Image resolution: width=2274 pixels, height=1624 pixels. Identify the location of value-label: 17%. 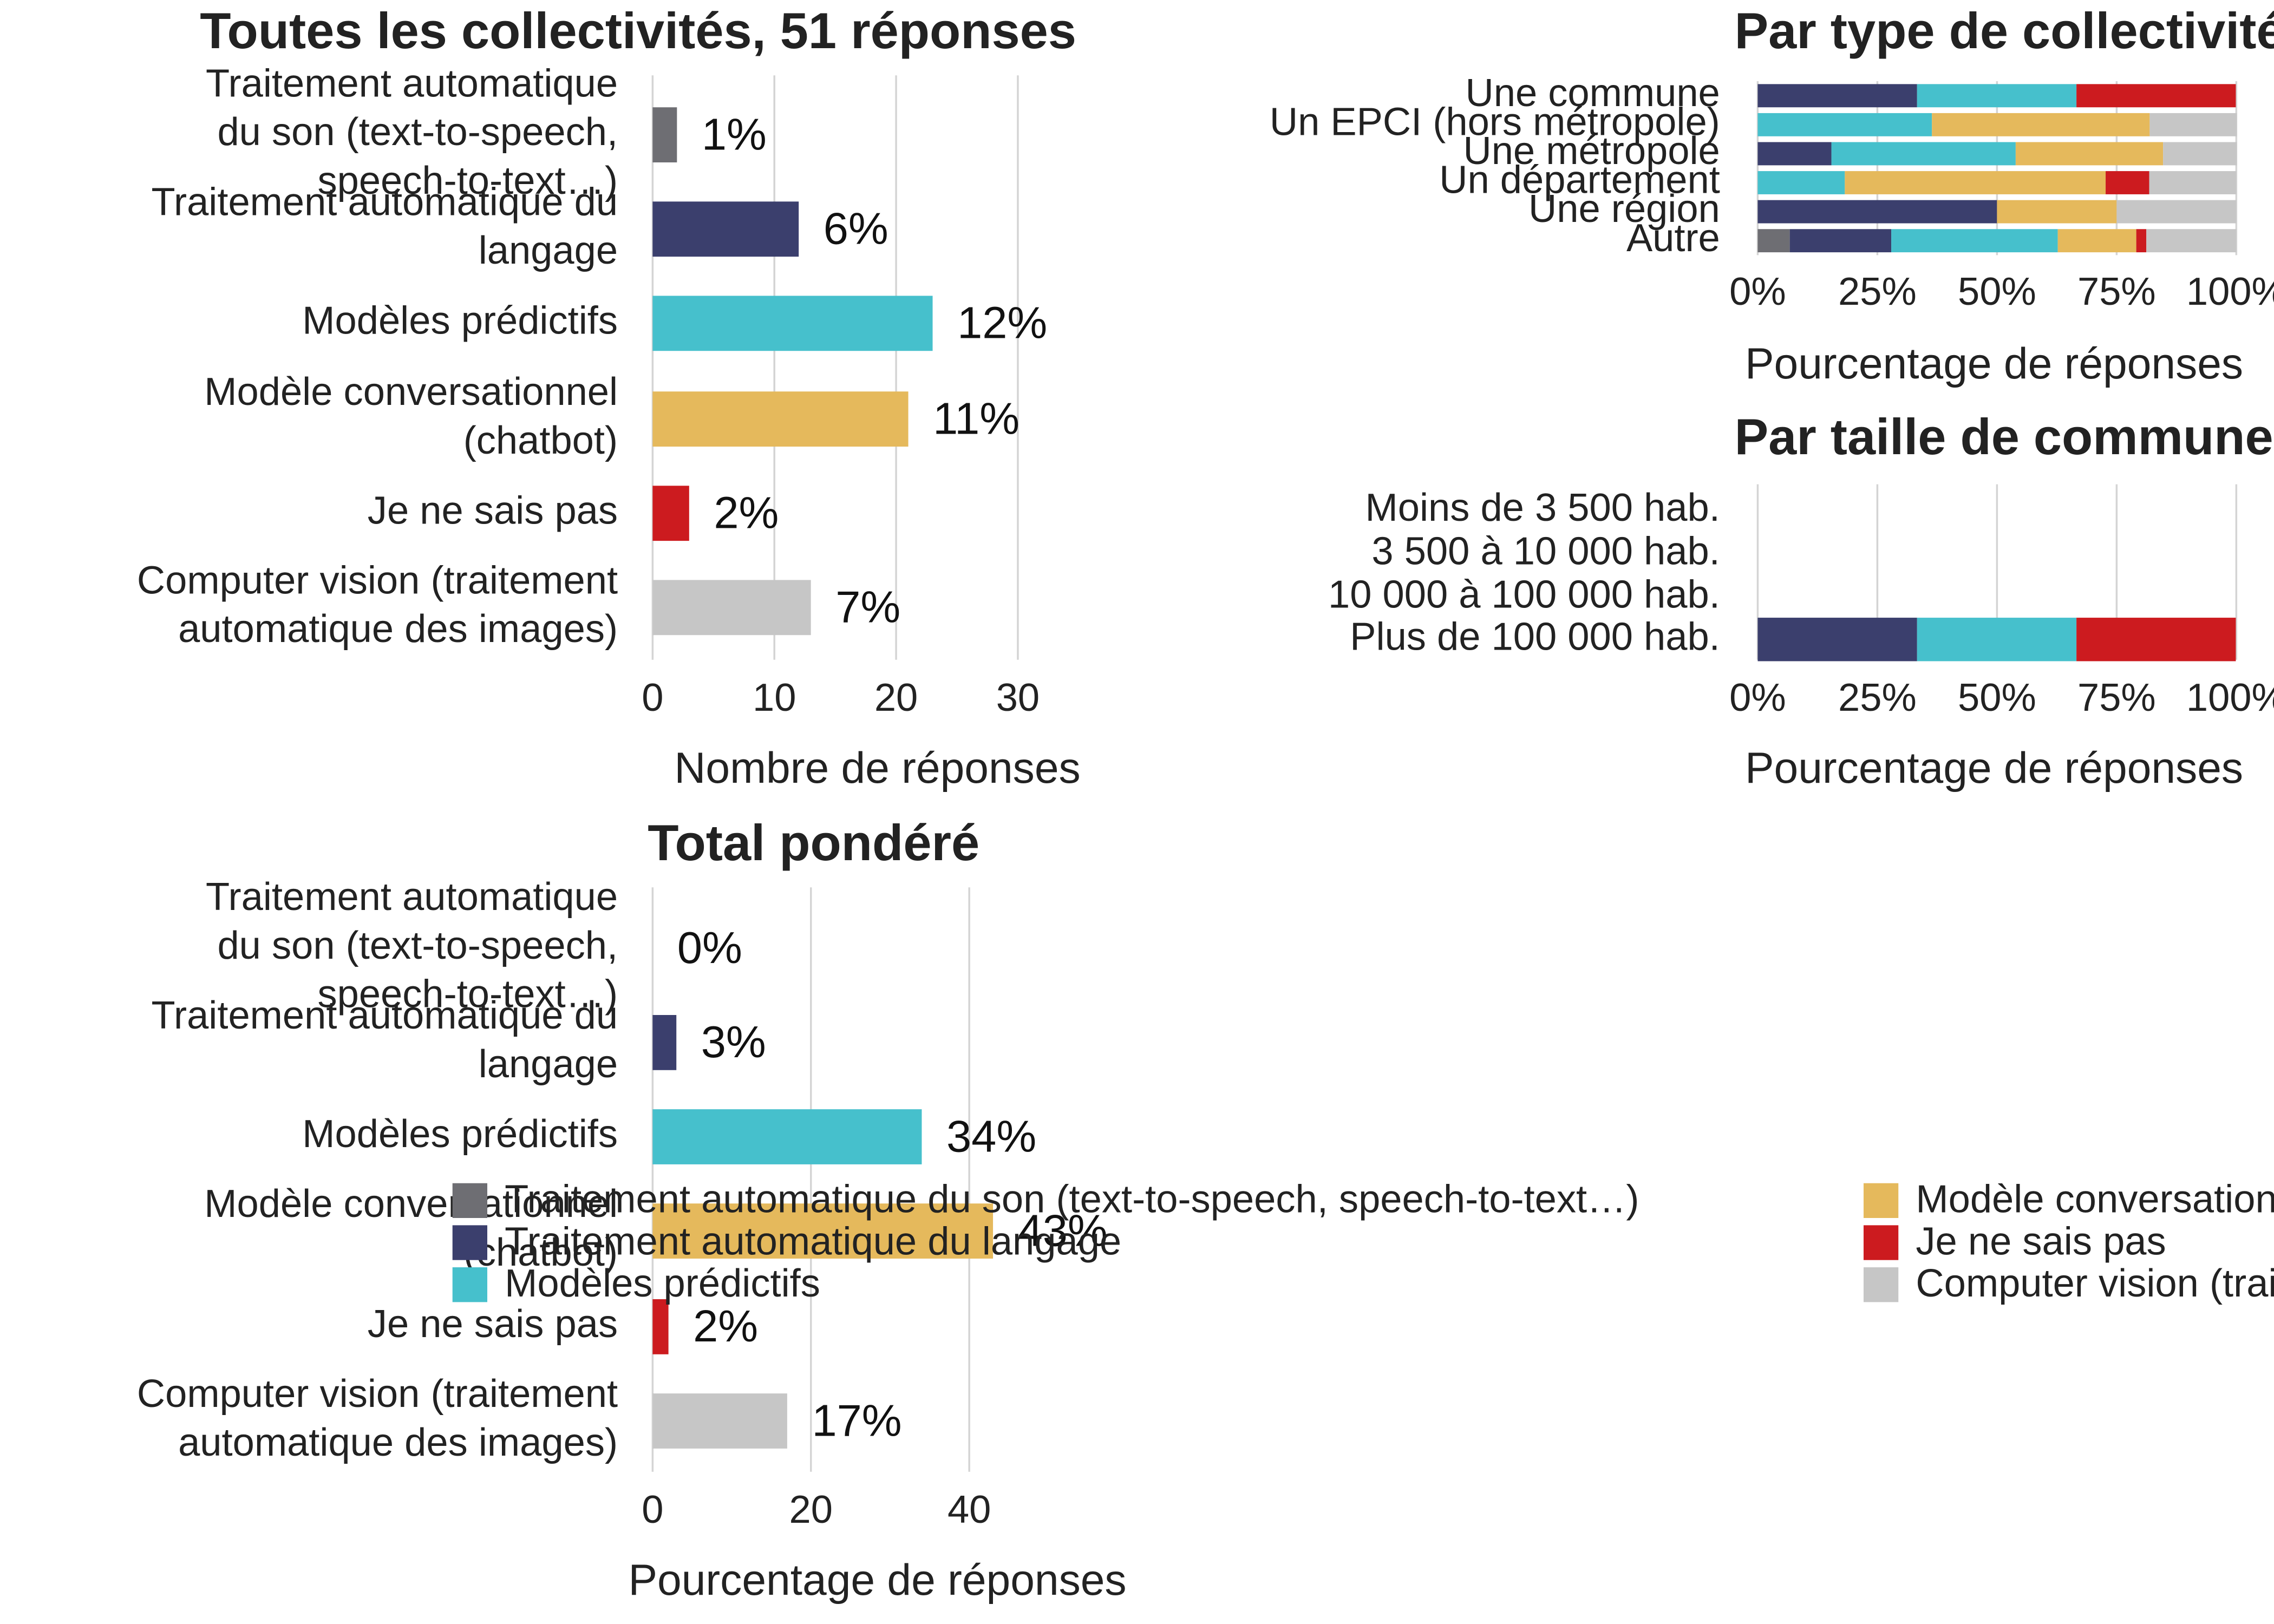
(857, 1420).